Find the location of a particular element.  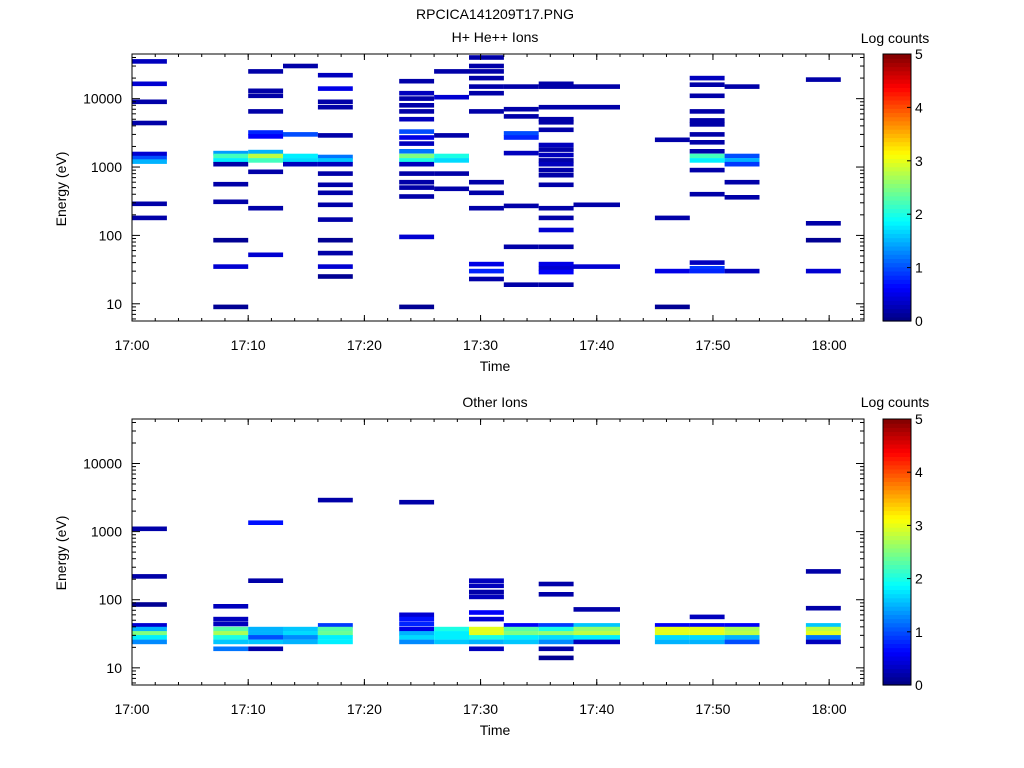

panel-title: H+ He++ Ions is located at coordinates (495, 37).